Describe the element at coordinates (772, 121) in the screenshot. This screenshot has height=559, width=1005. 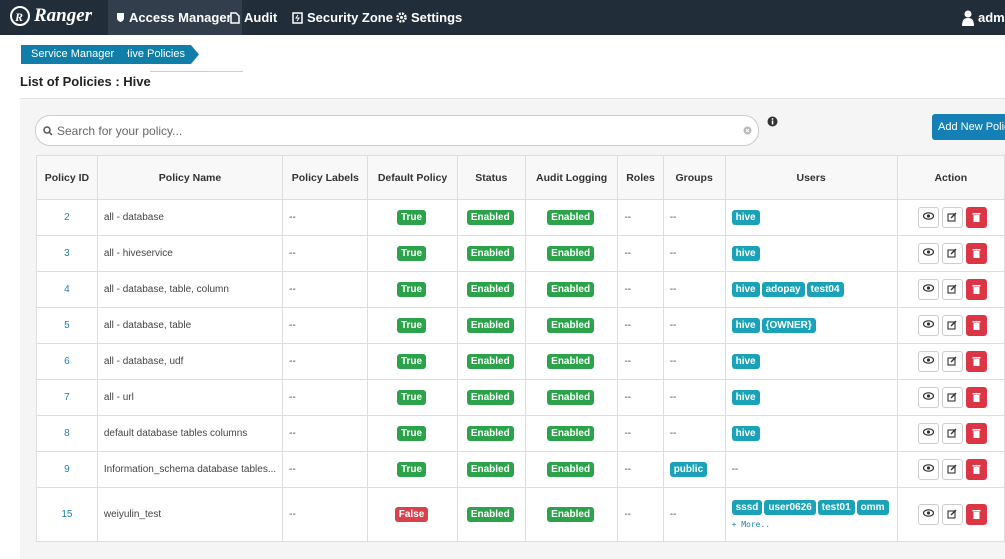
I see `info-icon` at that location.